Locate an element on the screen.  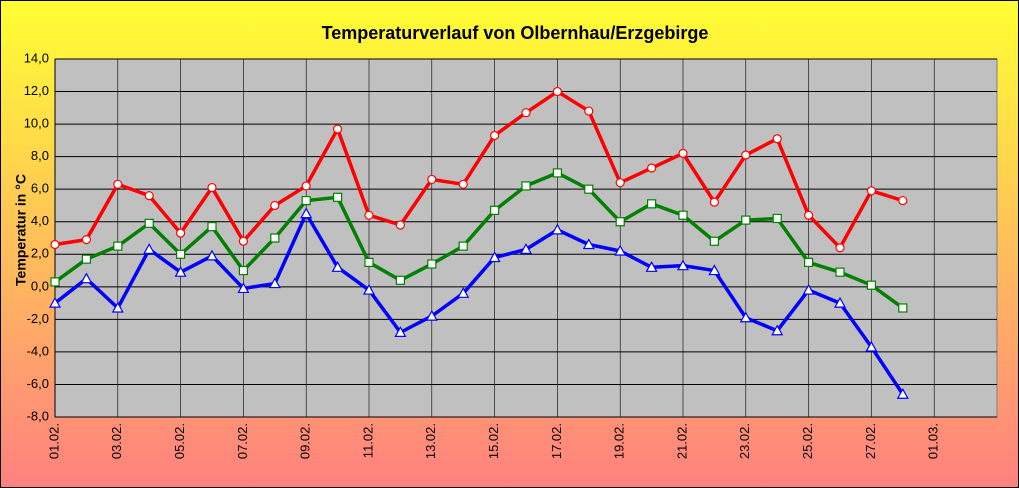
x-tick-label: 15.02. is located at coordinates (493, 441).